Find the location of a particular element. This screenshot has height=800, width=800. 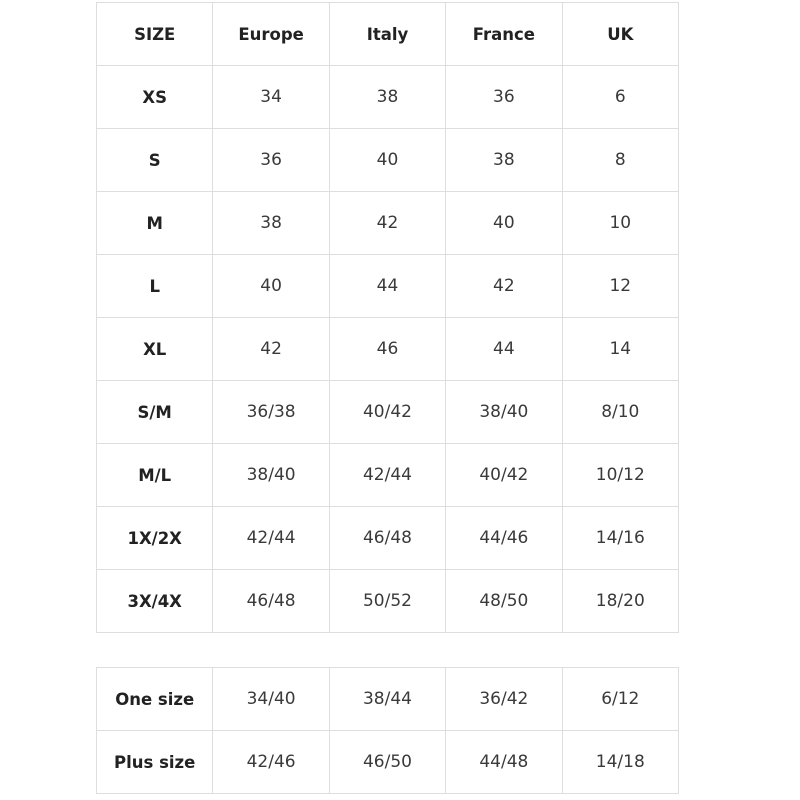

size-value: 50/52 is located at coordinates (387, 601).